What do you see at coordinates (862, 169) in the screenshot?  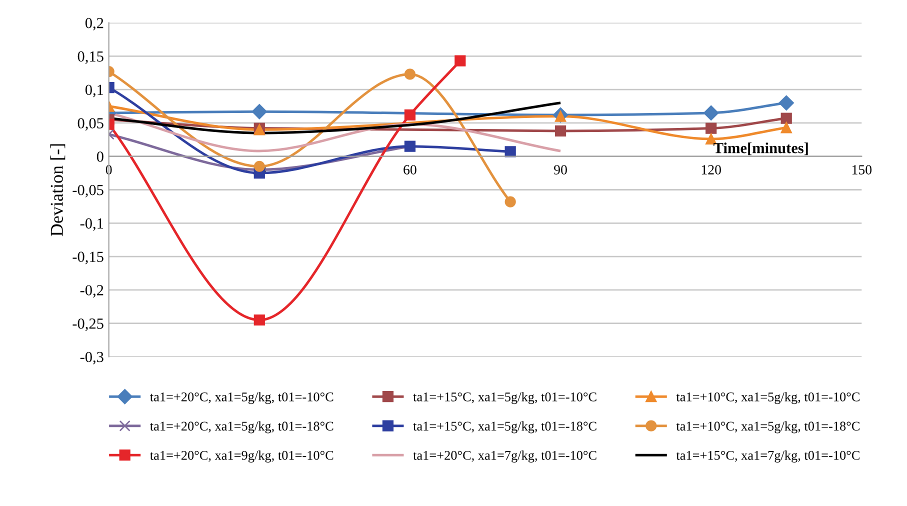 I see `x-tick-label: 150` at bounding box center [862, 169].